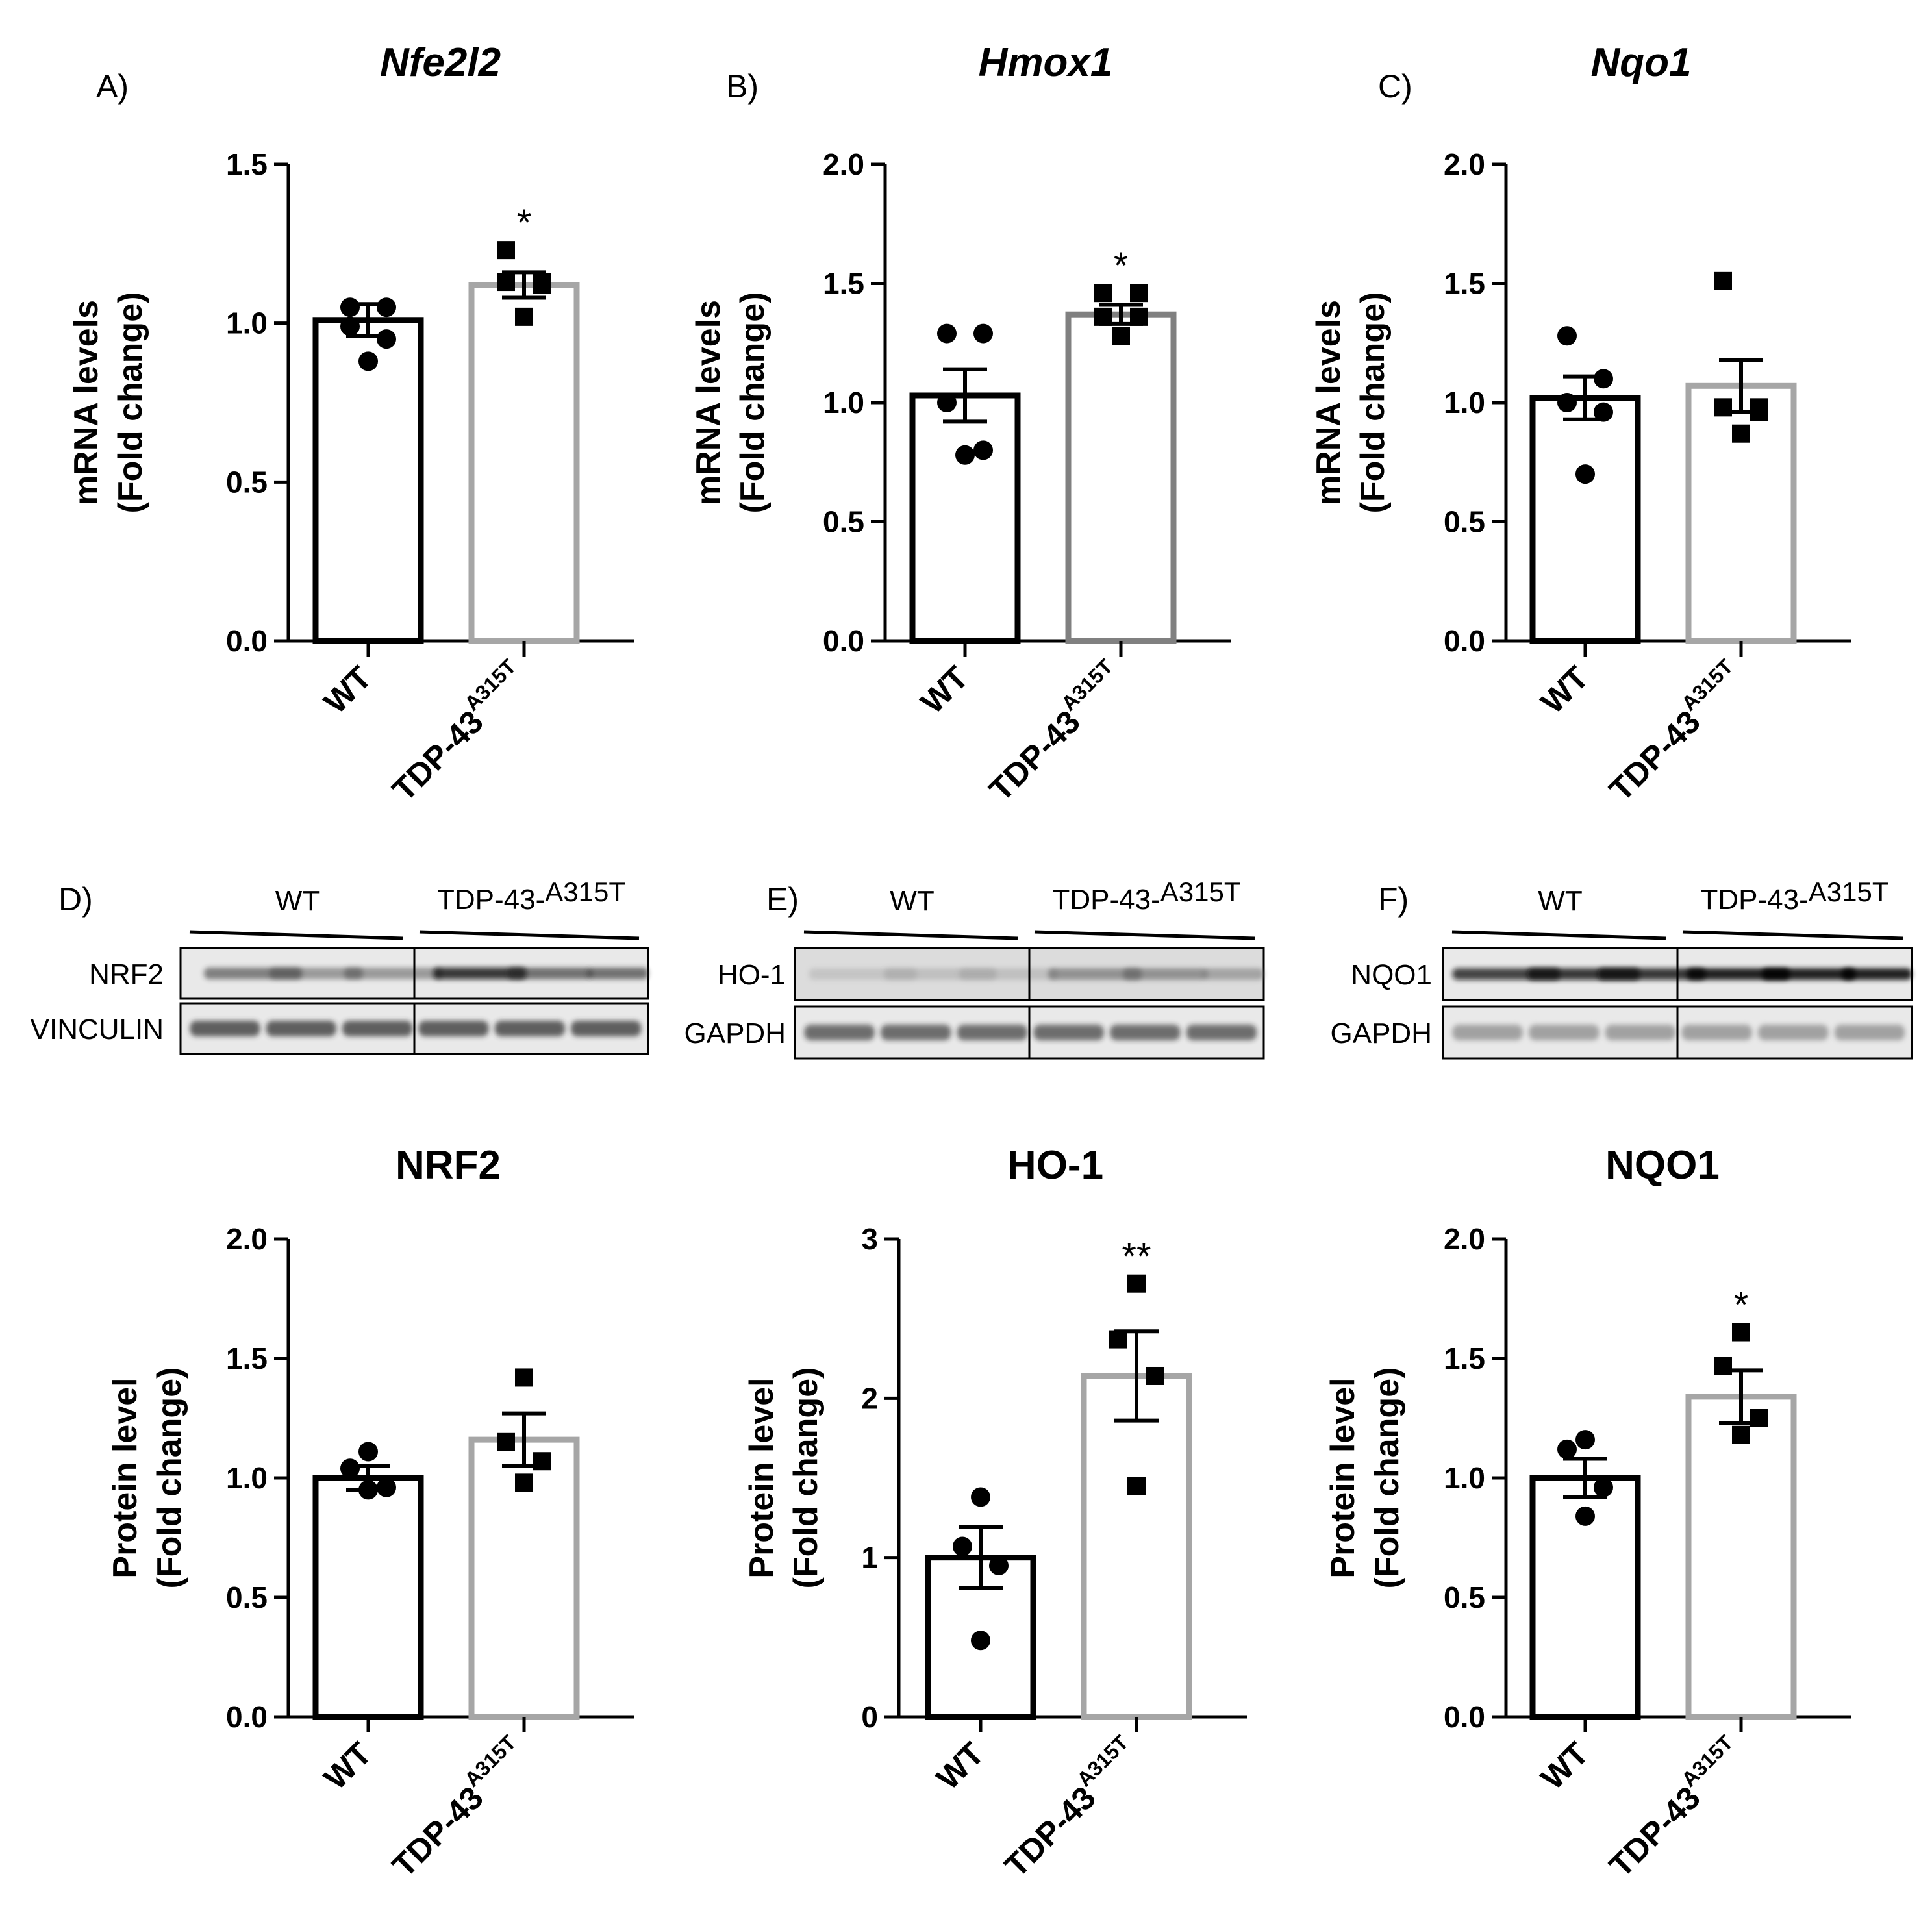 The width and height of the screenshot is (1932, 1926). What do you see at coordinates (524, 223) in the screenshot?
I see `significance-marker: *` at bounding box center [524, 223].